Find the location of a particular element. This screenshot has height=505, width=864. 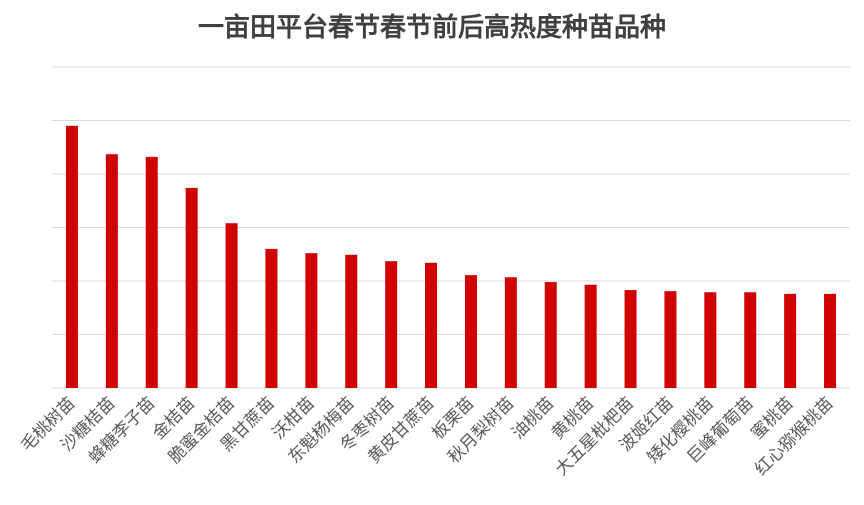

chart-title: 一亩田平台春节春节前后高热度种苗品种 is located at coordinates (432, 27).